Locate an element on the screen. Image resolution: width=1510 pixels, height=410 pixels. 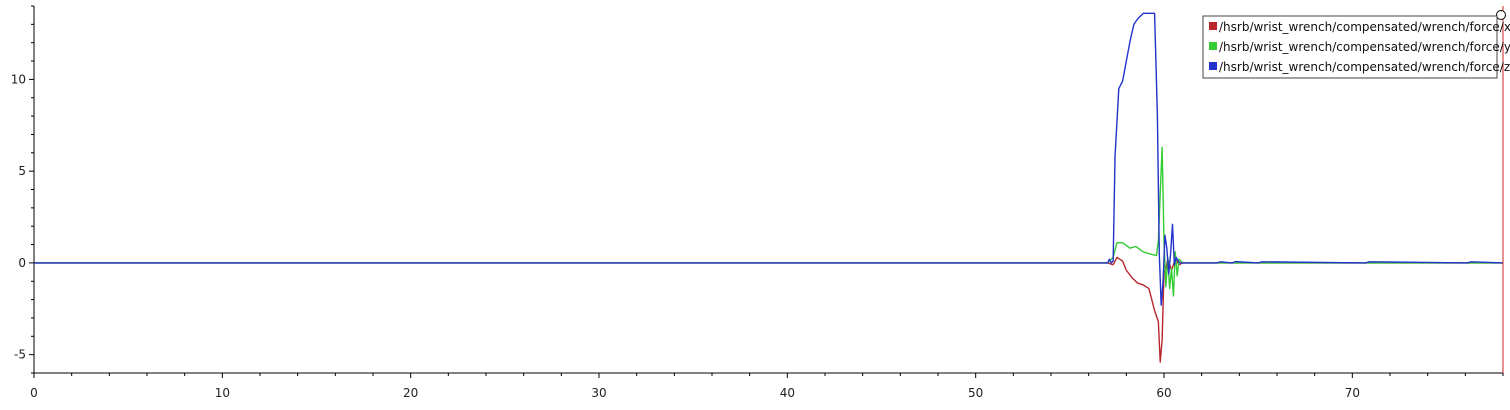
legend-box is located at coordinates (1350, 47).